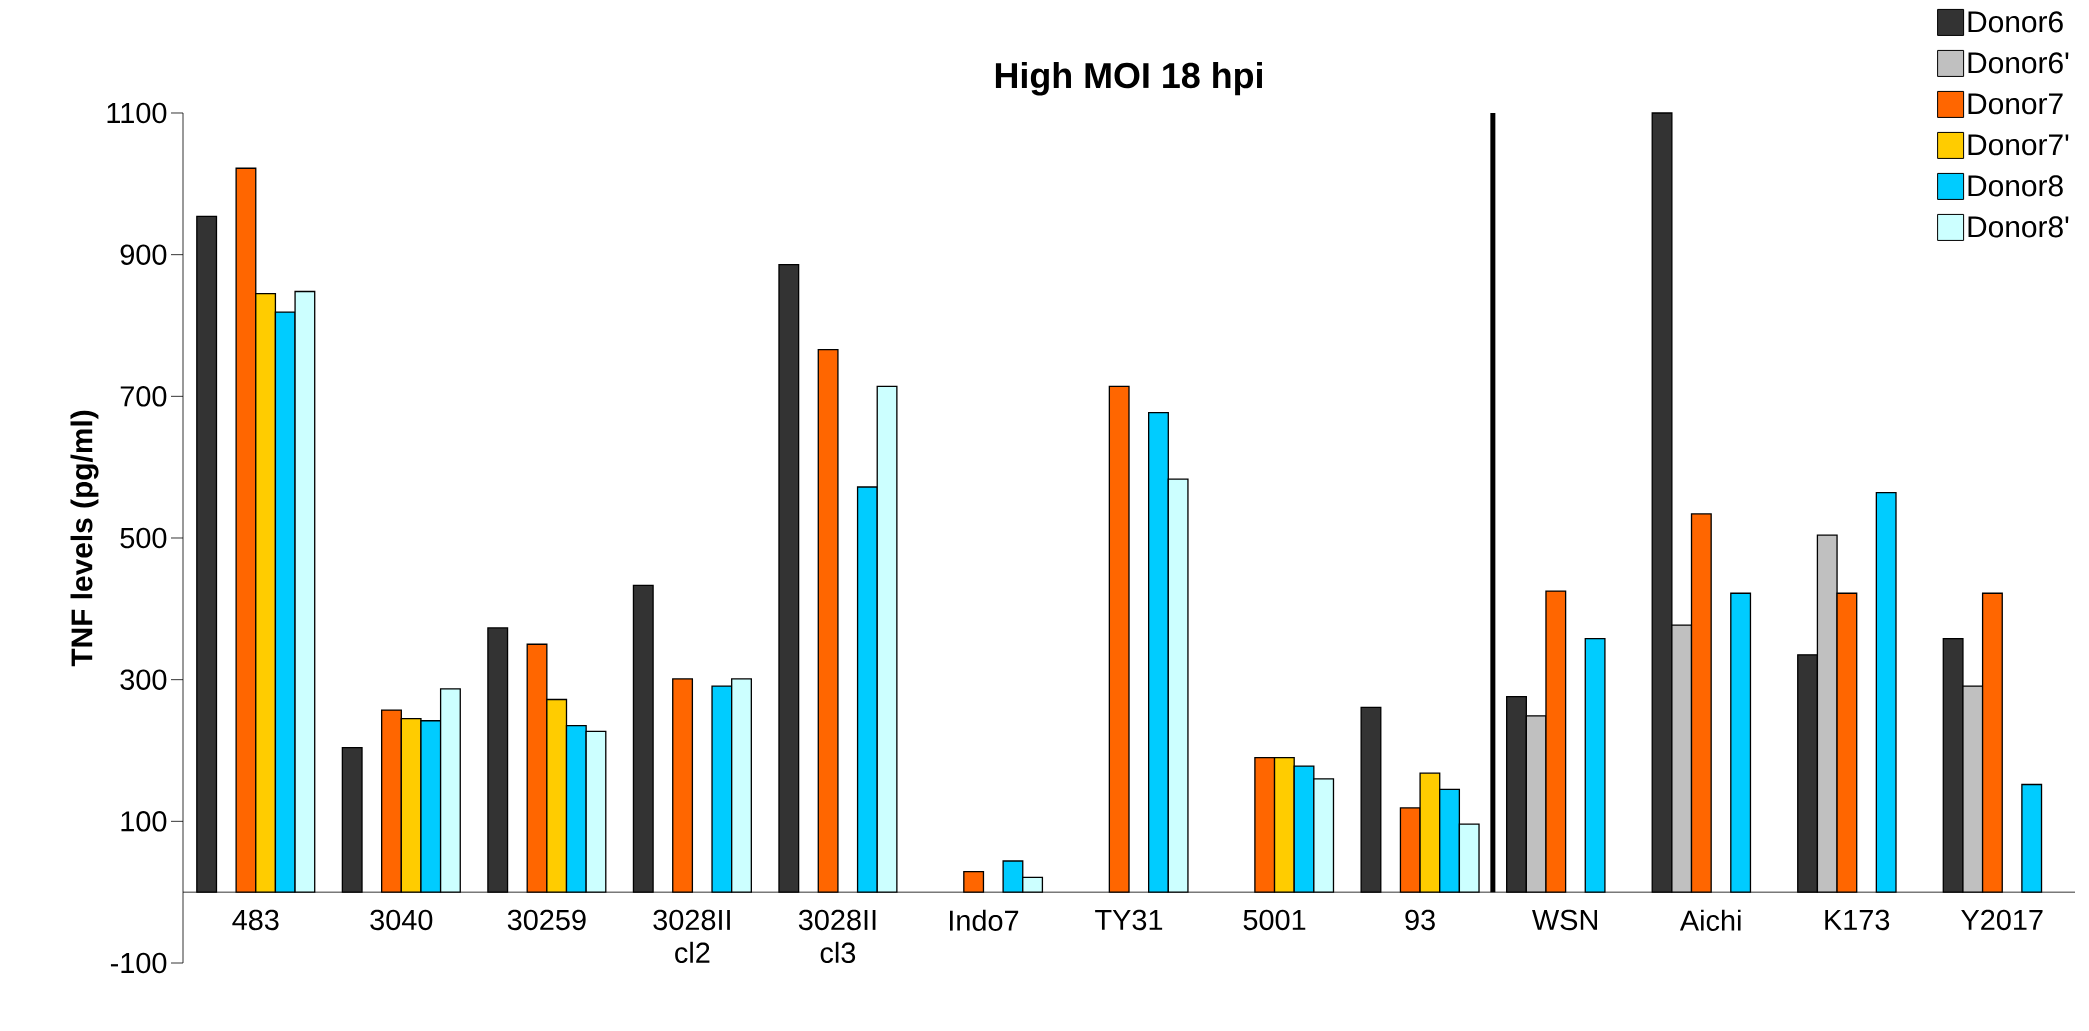 The height and width of the screenshot is (1031, 2089). What do you see at coordinates (401, 920) in the screenshot?
I see `x-tick-label: 3040` at bounding box center [401, 920].